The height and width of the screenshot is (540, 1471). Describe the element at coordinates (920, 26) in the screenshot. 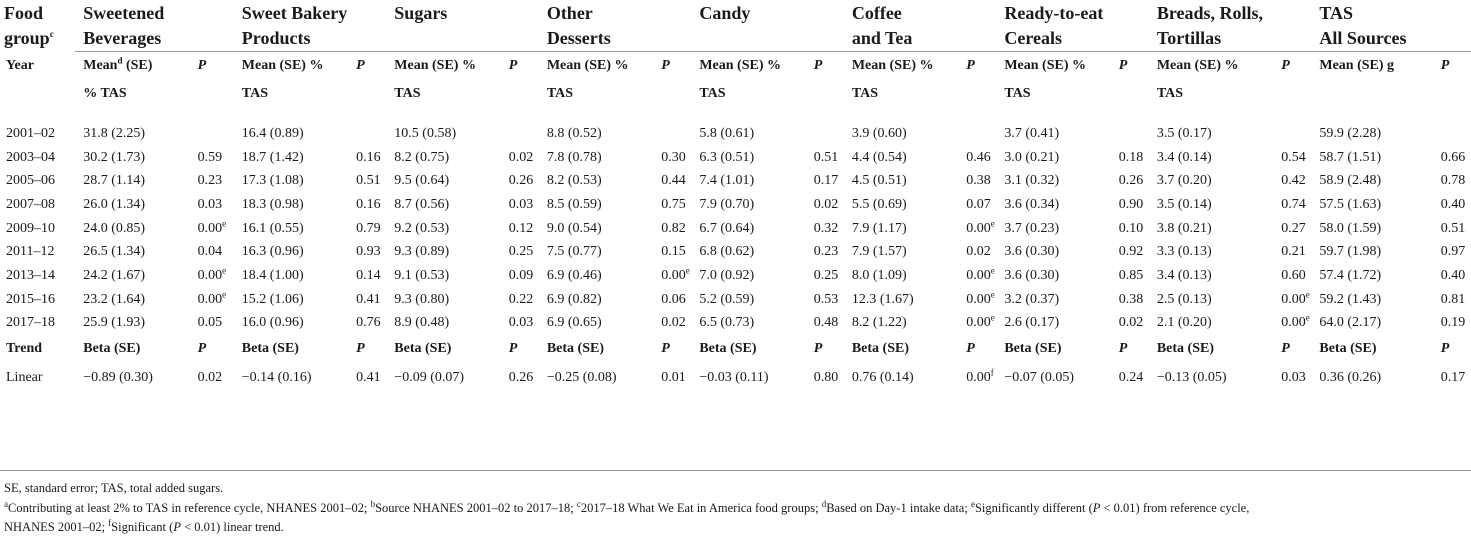

I see `group-header-6: Coffee and Tea` at that location.